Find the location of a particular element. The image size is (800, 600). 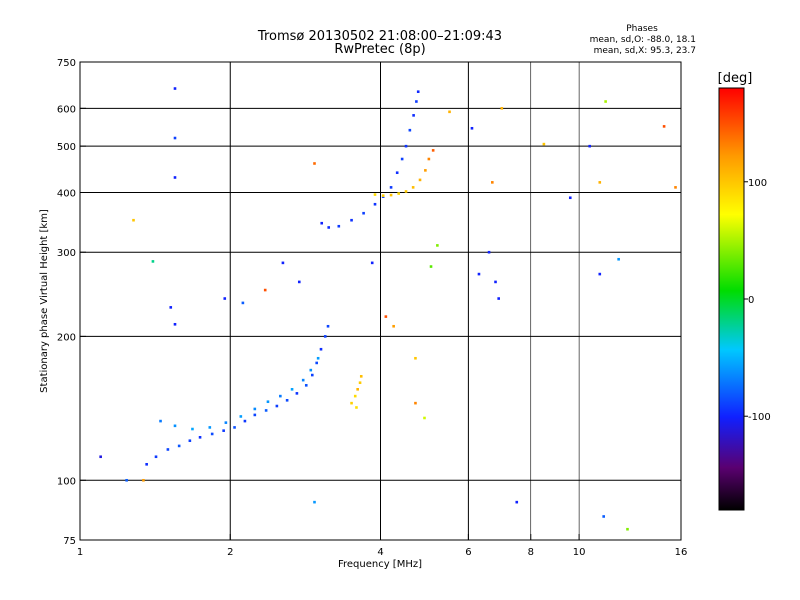

x-tick-label: 4 is located at coordinates (380, 552).